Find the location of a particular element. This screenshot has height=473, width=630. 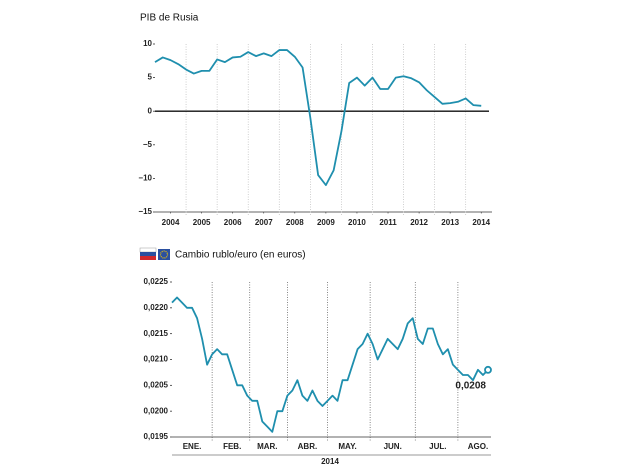

y-tick-label: 0,0220 is located at coordinates (156, 307).